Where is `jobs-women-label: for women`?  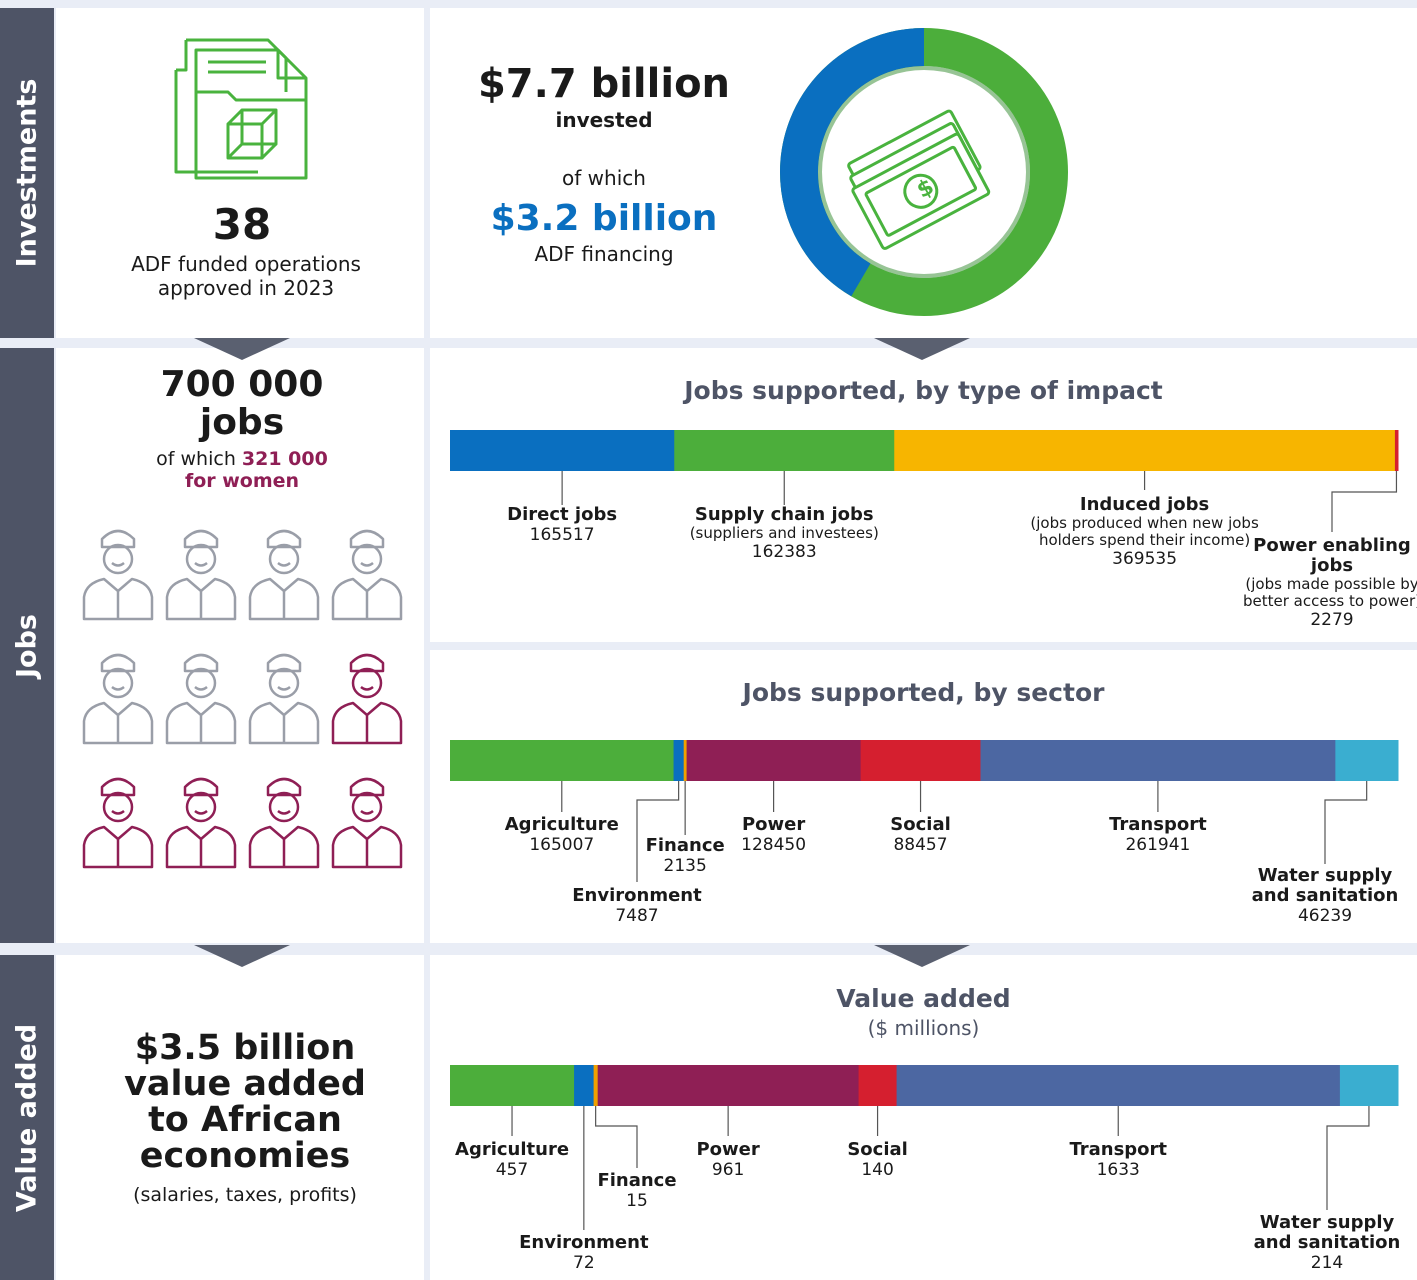 jobs-women-label: for women is located at coordinates (242, 481).